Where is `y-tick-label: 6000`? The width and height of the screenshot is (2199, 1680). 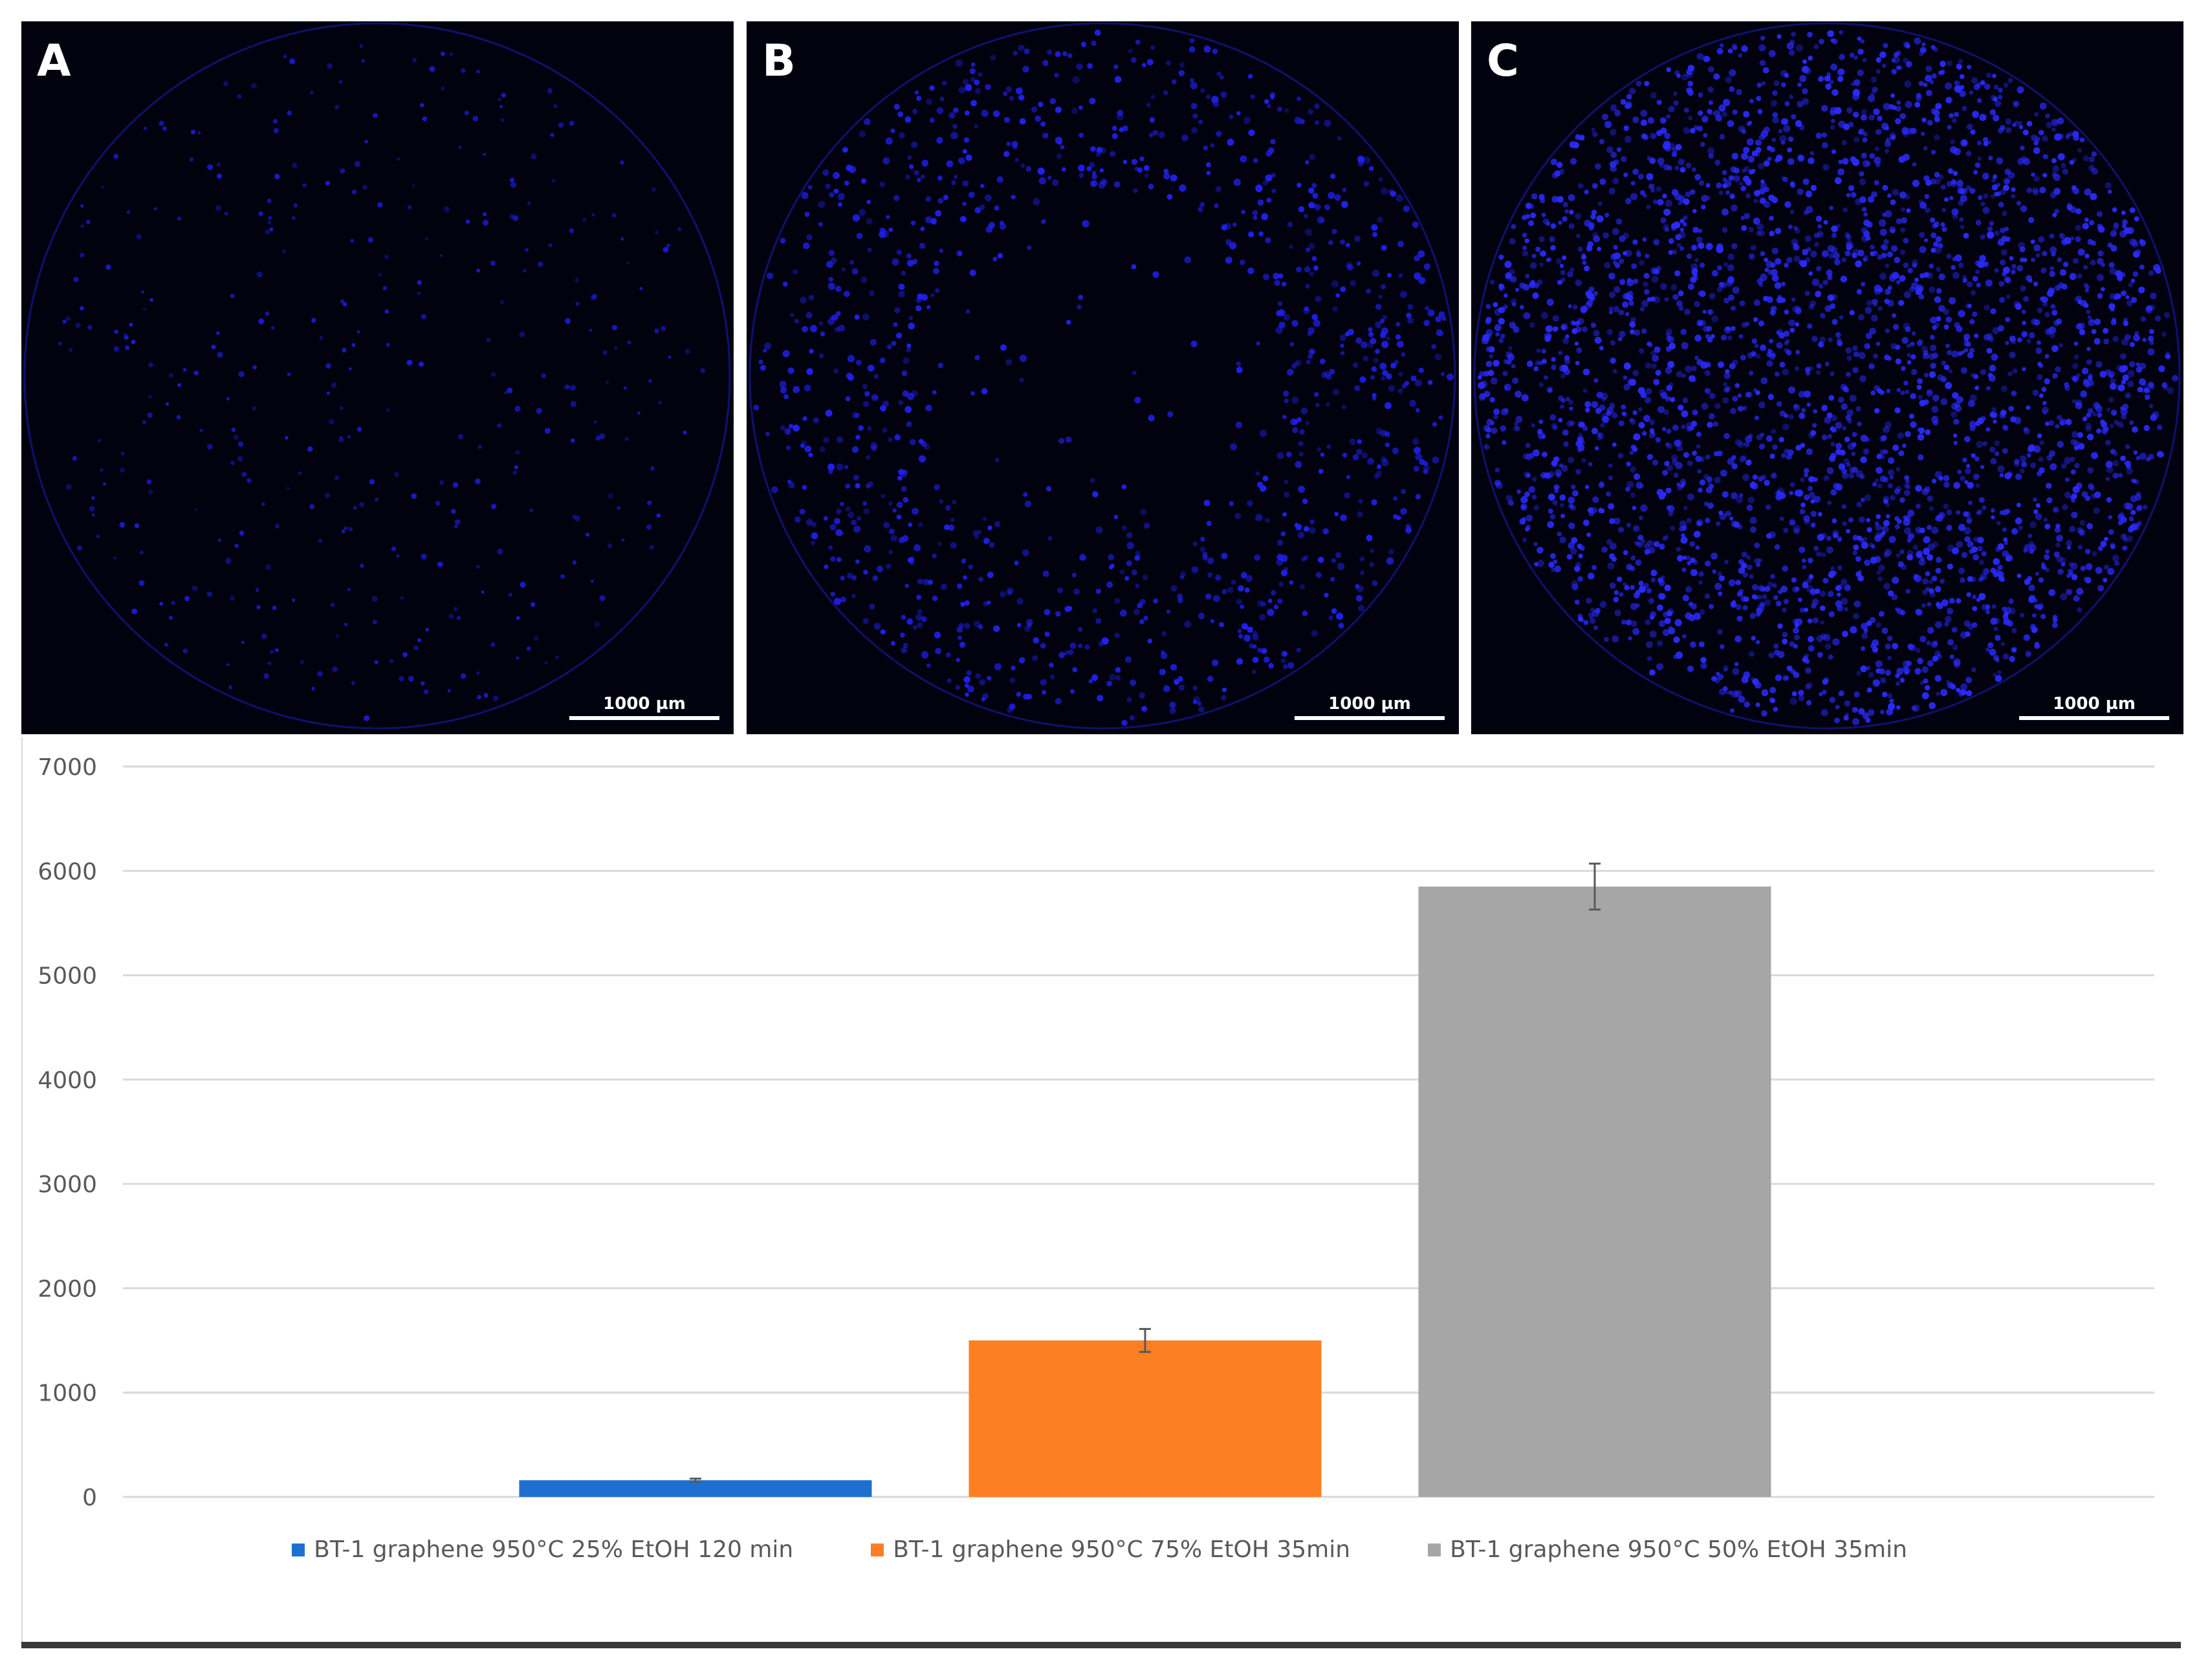
y-tick-label: 6000 is located at coordinates (67, 871).